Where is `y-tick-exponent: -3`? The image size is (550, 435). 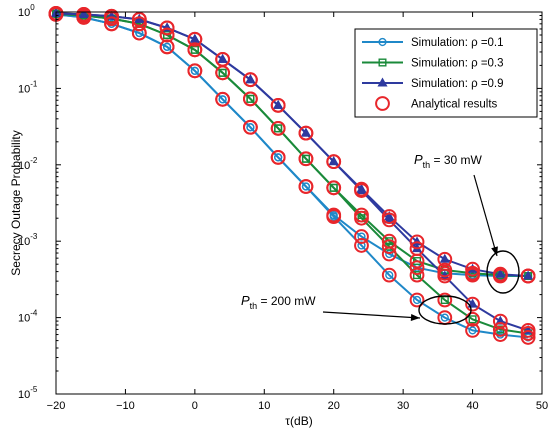 y-tick-exponent: -3 is located at coordinates (34, 236).